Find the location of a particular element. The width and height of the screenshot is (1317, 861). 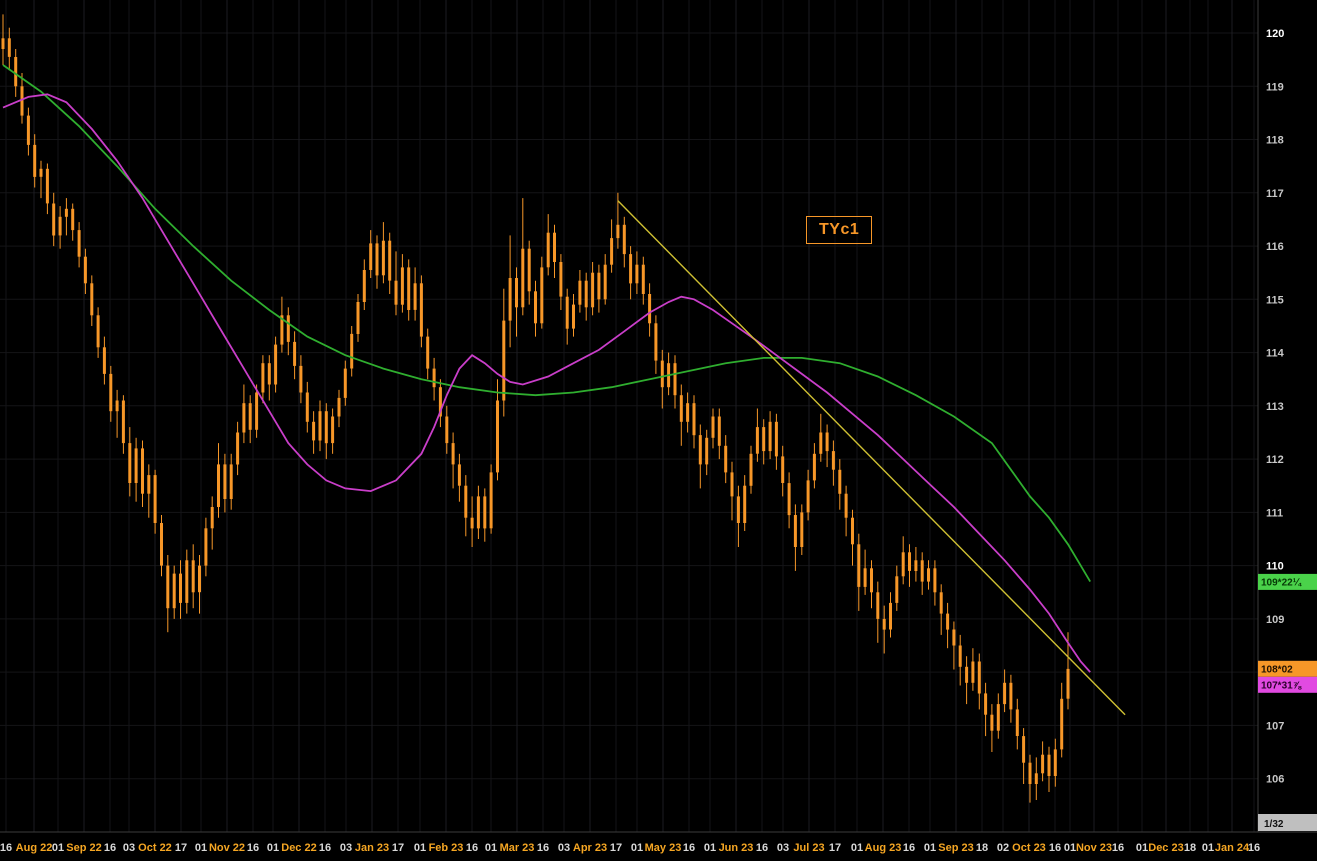

price-markers: 109*22¼ 108*02 107*31⅞ 1/32 is located at coordinates (1287, 702).